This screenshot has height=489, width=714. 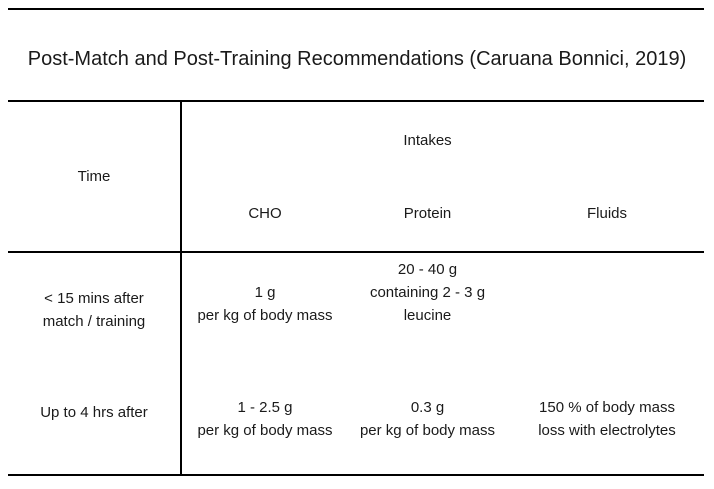 What do you see at coordinates (265, 419) in the screenshot?
I see `row2-cell-cho: 1 - 2.5 g per kg of body mass` at bounding box center [265, 419].